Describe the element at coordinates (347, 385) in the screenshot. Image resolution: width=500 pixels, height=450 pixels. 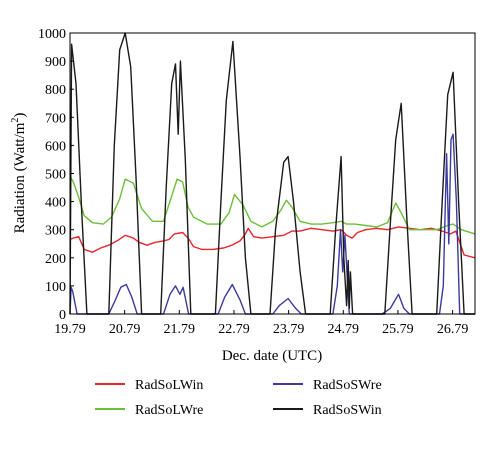
I see `legend-label-RadSoSWre: RadSoSWre` at that location.